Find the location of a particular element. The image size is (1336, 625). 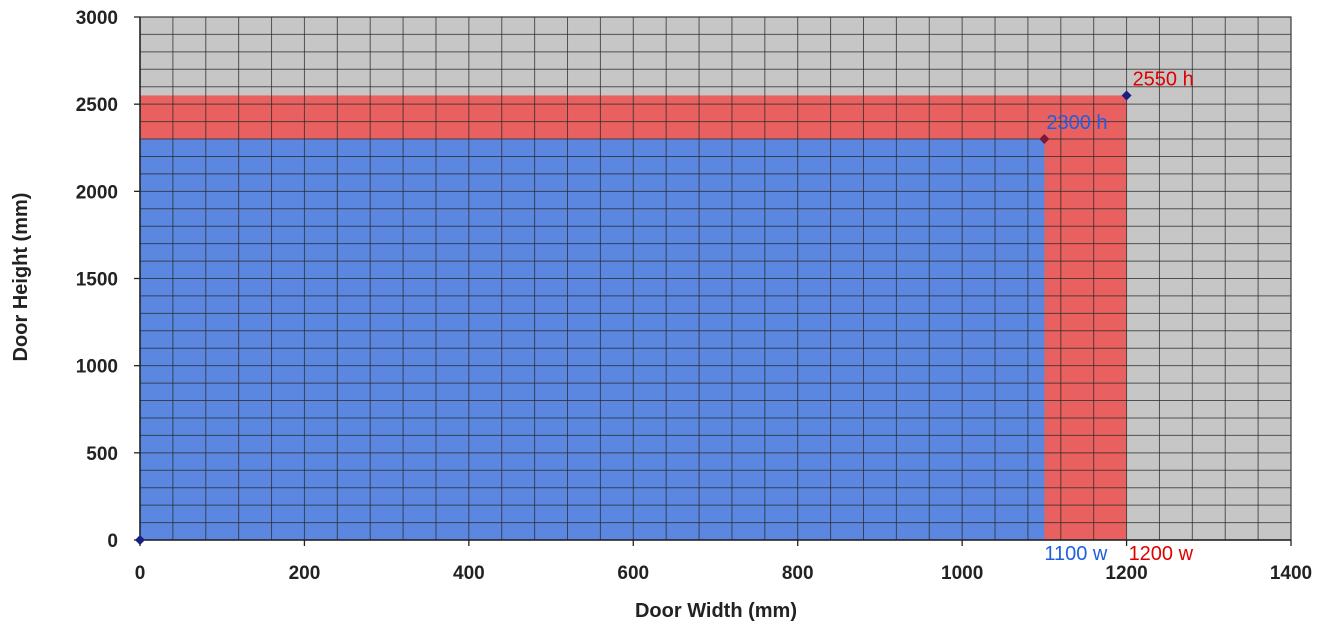

annotation-label: 2550 h is located at coordinates (1163, 79).